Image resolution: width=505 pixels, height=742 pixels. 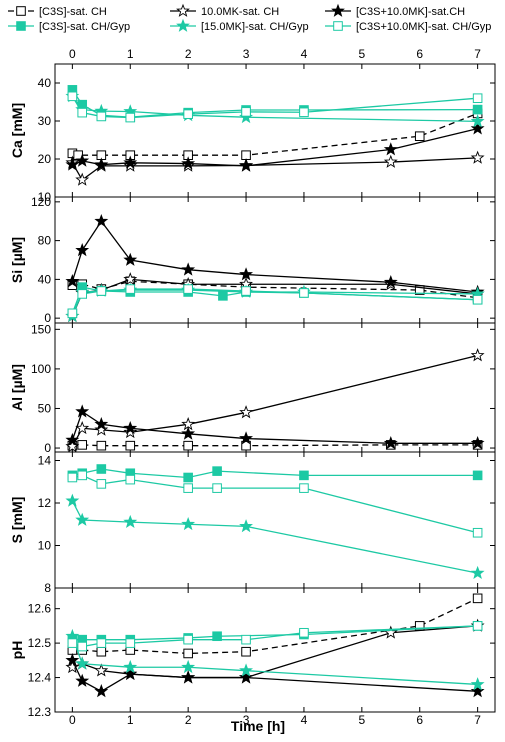 I want to click on y-tick-label: 150, so click(x=41, y=329).